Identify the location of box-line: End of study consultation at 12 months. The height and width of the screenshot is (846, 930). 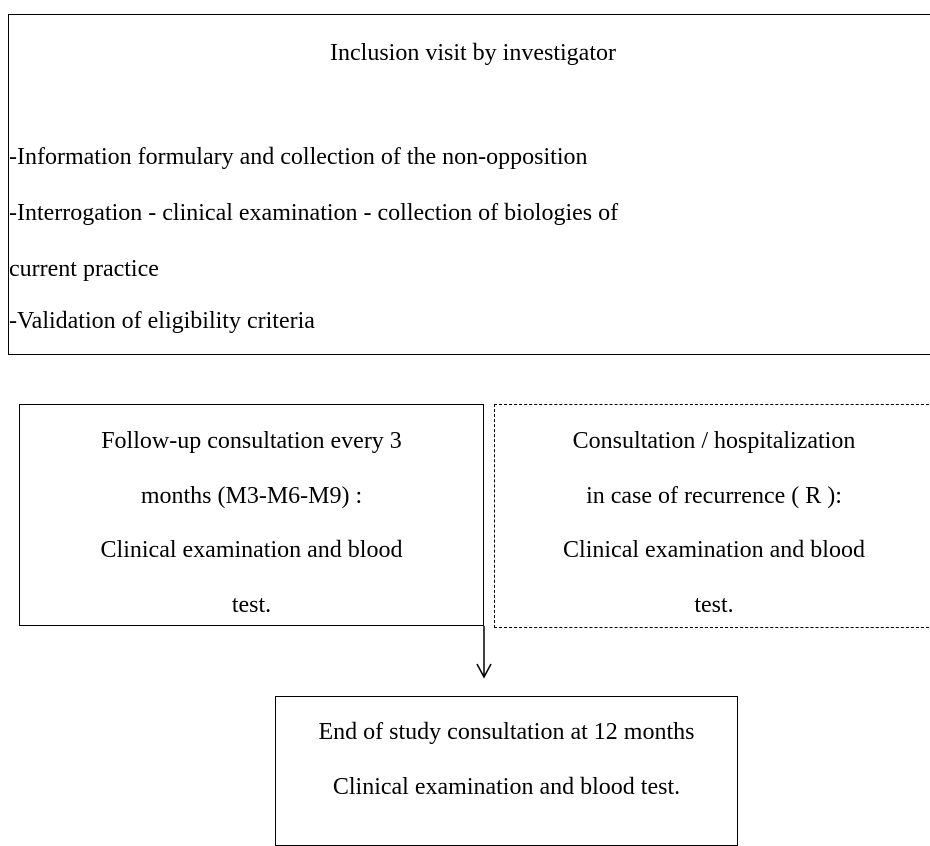
(506, 732).